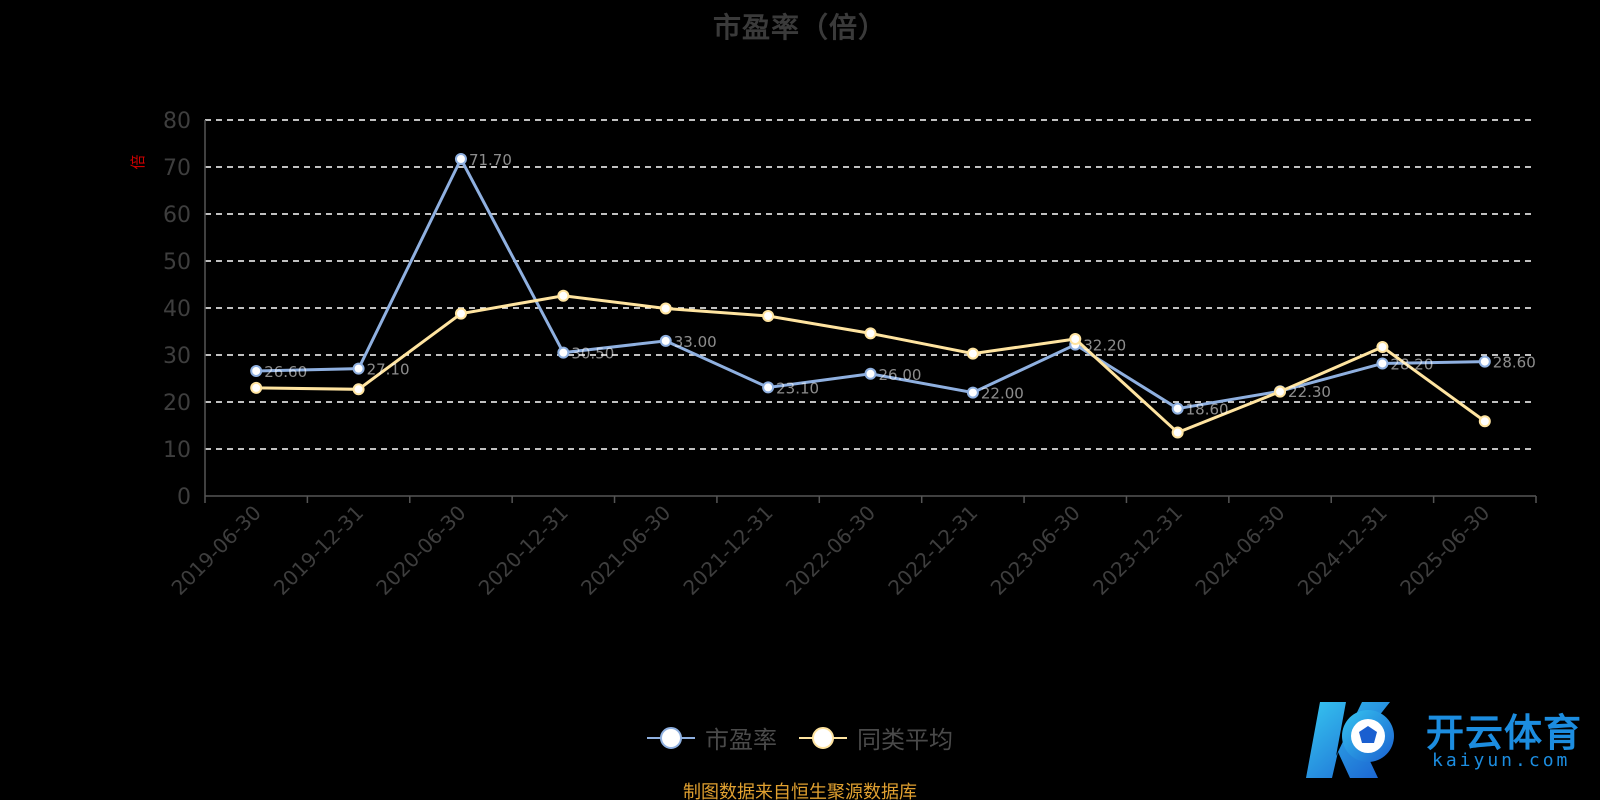 This screenshot has height=800, width=1600. What do you see at coordinates (741, 740) in the screenshot?
I see `legend-label-pe: 市盈率` at bounding box center [741, 740].